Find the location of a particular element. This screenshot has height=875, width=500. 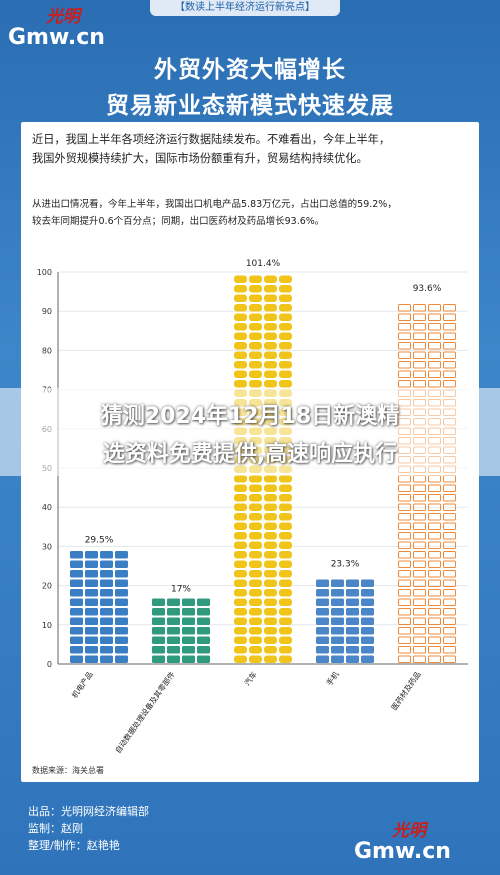

x-tick-label: 手机 is located at coordinates (332, 678).